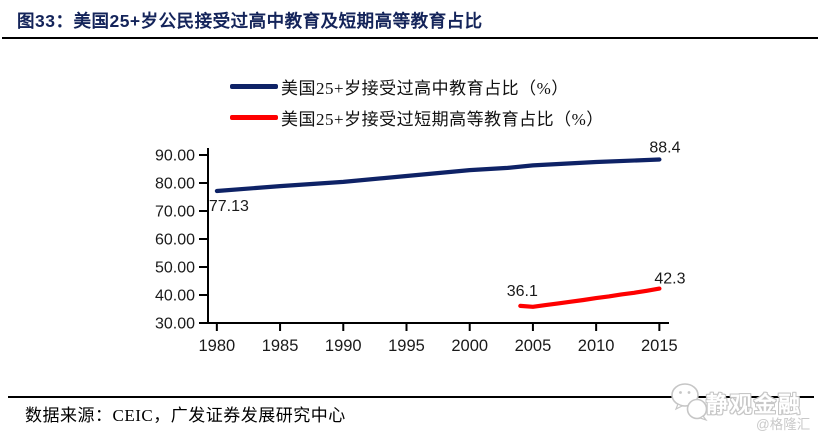 This screenshot has height=440, width=822. Describe the element at coordinates (175, 268) in the screenshot. I see `y-tick-label: 50.00` at that location.